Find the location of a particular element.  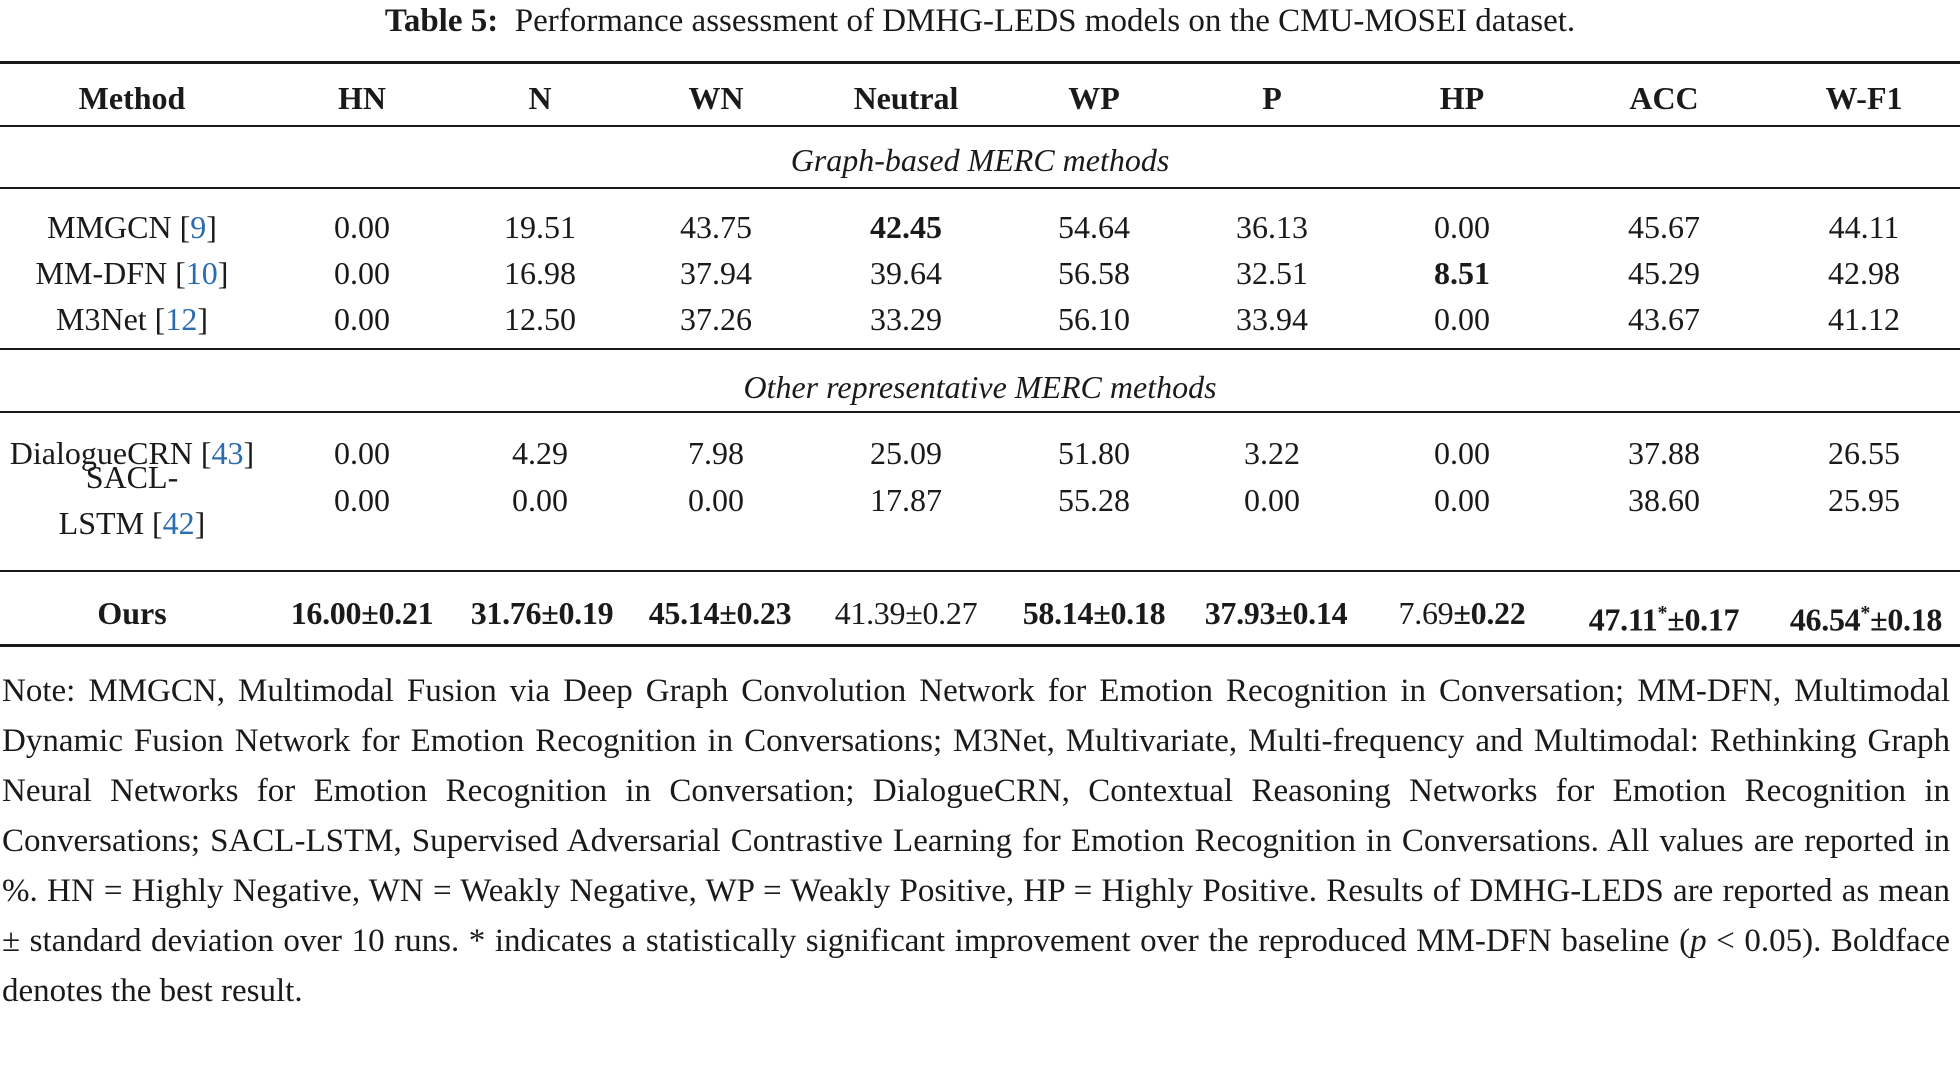

ours-mean: 41.39 is located at coordinates (870, 613).